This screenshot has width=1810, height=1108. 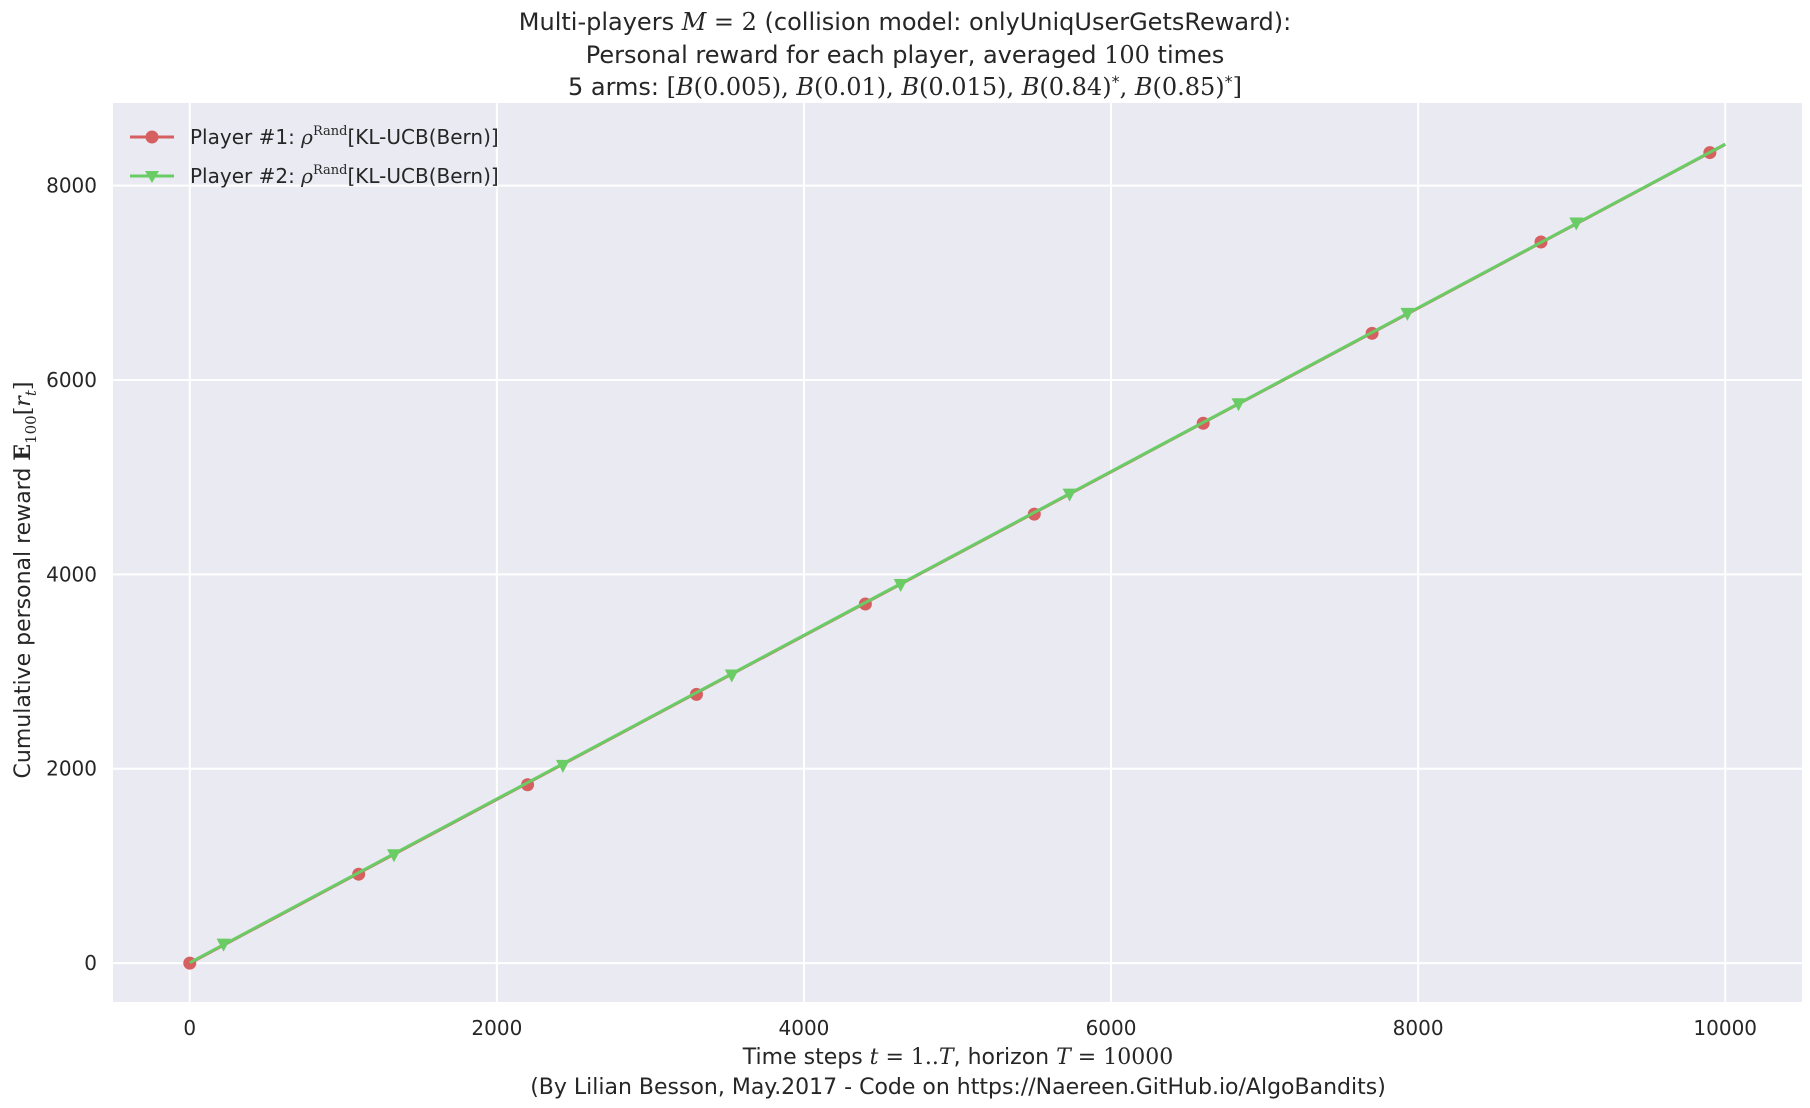 I want to click on y-axis-label: Cumulative personal reward E100[rt], so click(x=25, y=580).